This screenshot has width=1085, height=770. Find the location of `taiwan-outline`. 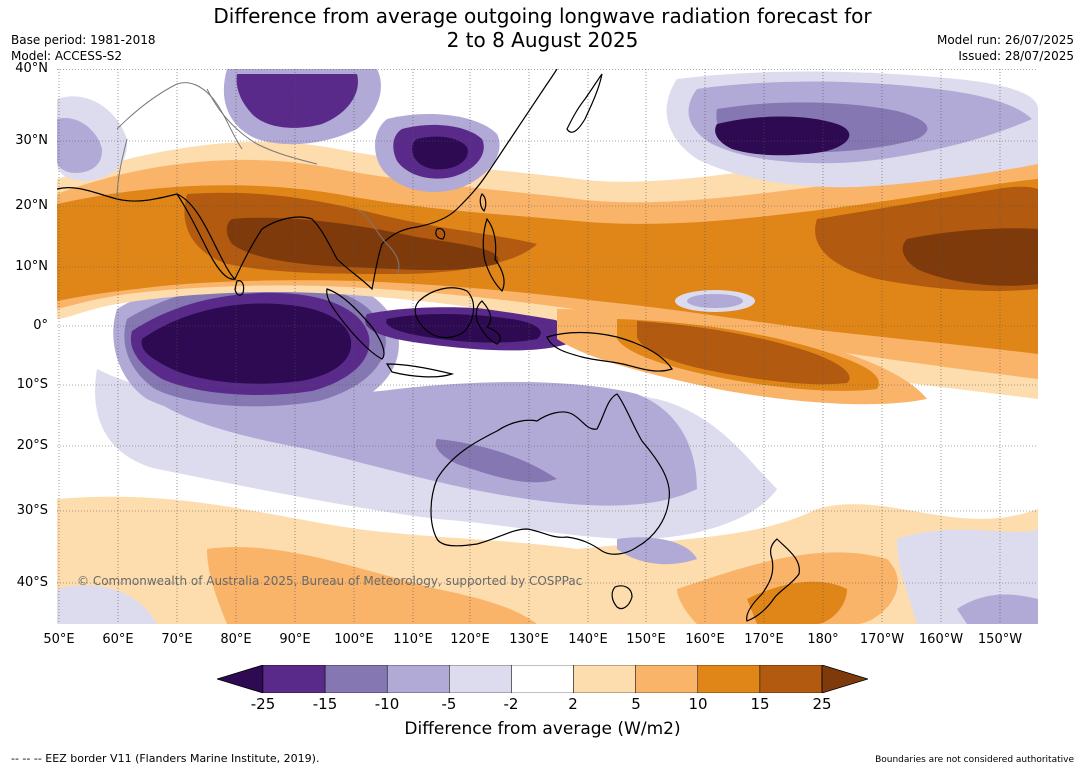

taiwan-outline is located at coordinates (483, 203).